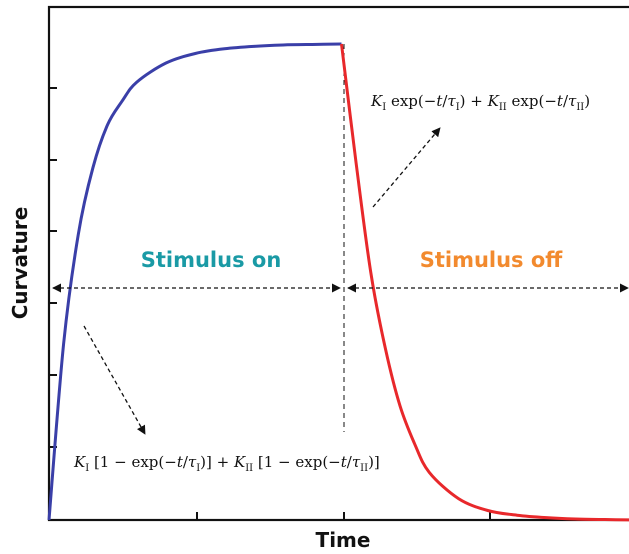 The height and width of the screenshot is (554, 629). I want to click on stimulus-on-label: Stimulus on, so click(211, 260).